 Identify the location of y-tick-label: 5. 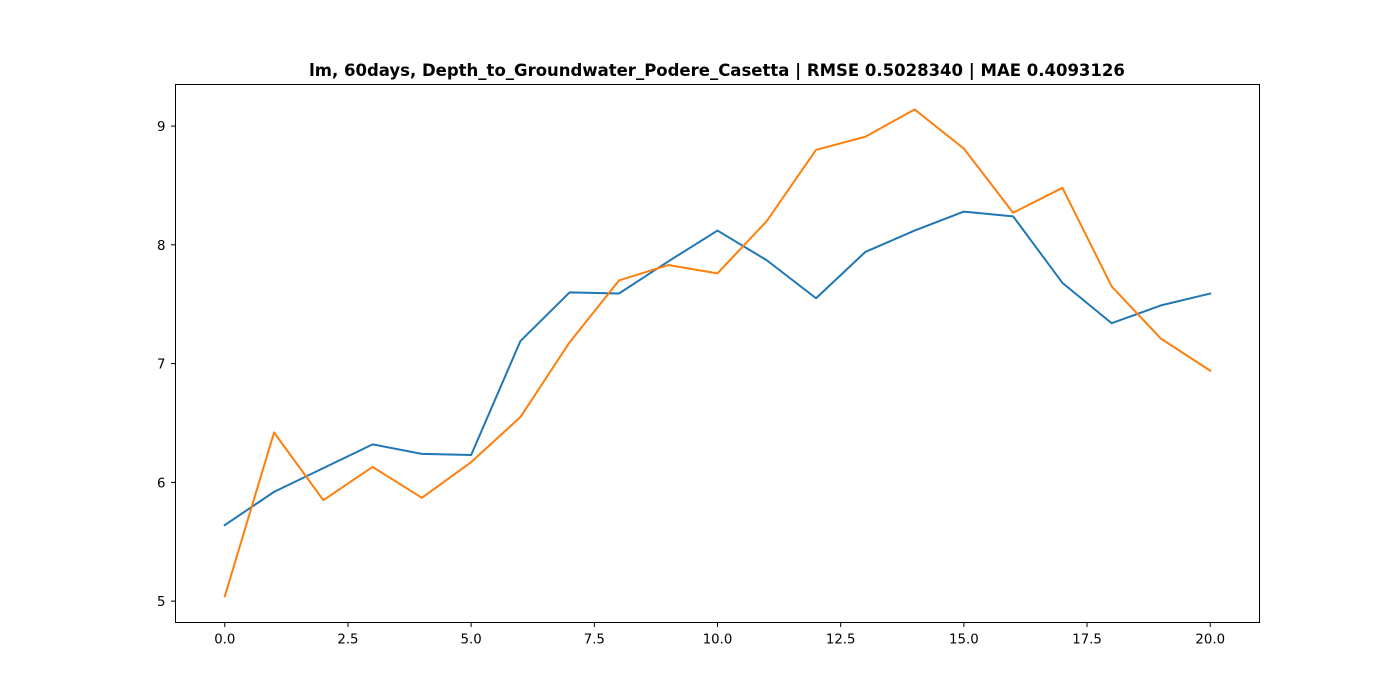
(161, 602).